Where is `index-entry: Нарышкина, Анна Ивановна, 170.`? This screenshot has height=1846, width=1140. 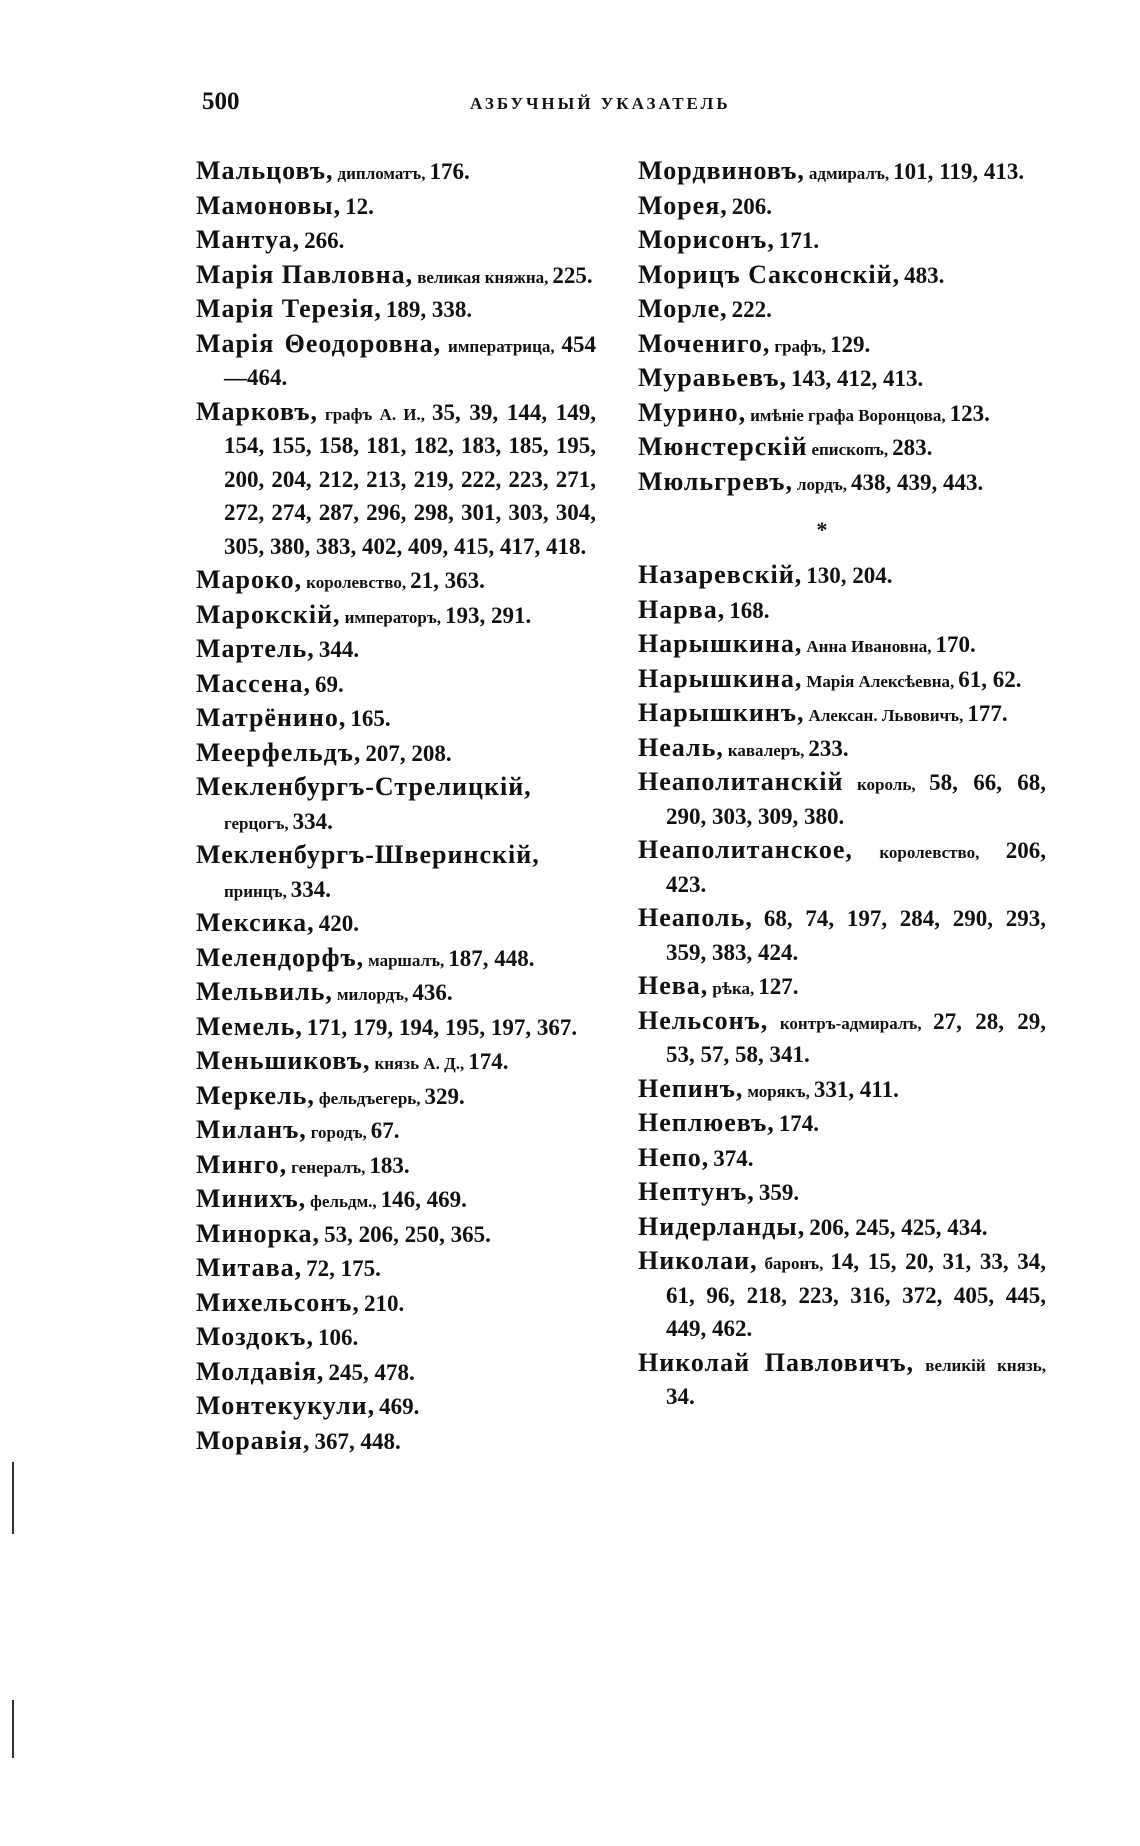
index-entry: Нарышкина, Анна Ивановна, 170. is located at coordinates (842, 646).